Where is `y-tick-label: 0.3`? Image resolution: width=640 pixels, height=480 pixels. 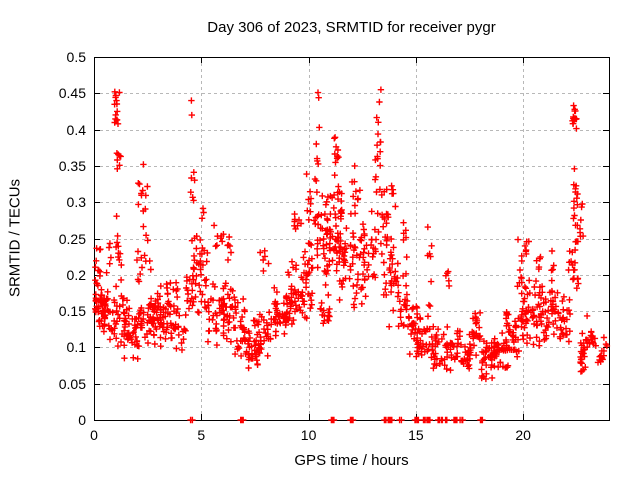 y-tick-label: 0.3 is located at coordinates (76, 202).